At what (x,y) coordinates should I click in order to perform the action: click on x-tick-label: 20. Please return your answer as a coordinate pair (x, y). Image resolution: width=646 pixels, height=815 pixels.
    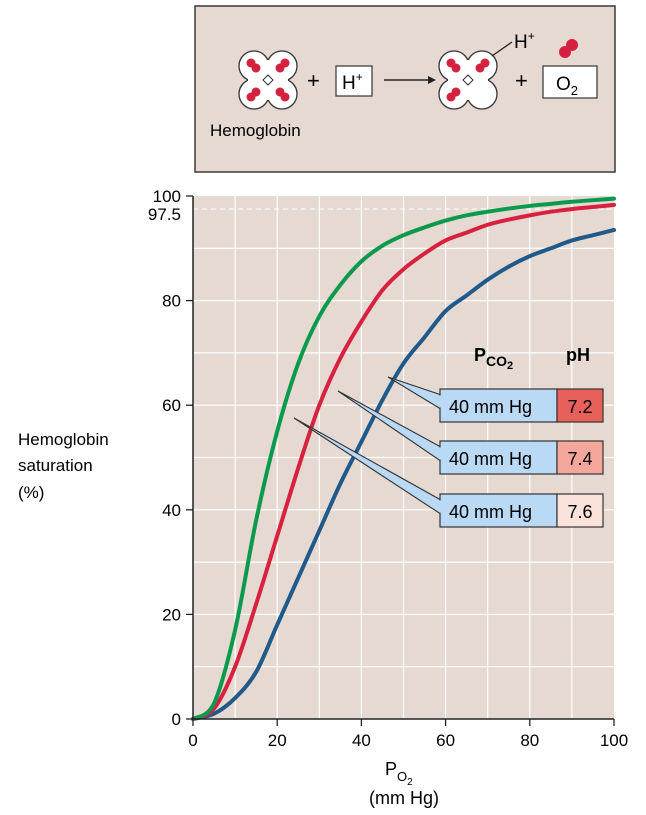
    Looking at the image, I should click on (277, 740).